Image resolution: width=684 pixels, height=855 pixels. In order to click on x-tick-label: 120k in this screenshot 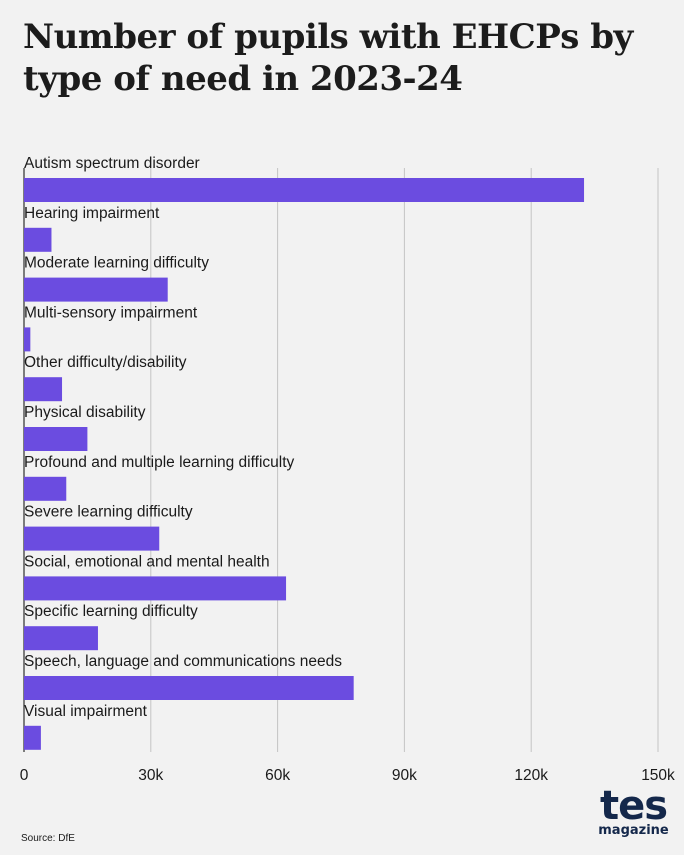, I will do `click(531, 775)`.